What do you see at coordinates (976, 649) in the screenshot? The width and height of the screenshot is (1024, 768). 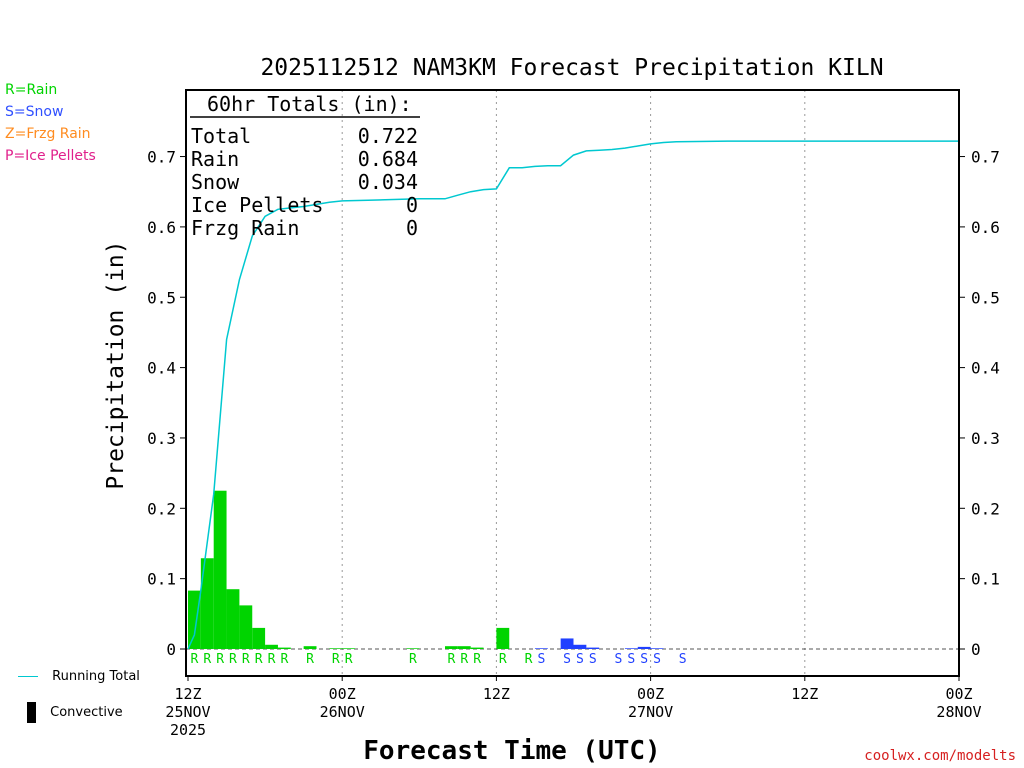 I see `y-tick-label-right: 0` at bounding box center [976, 649].